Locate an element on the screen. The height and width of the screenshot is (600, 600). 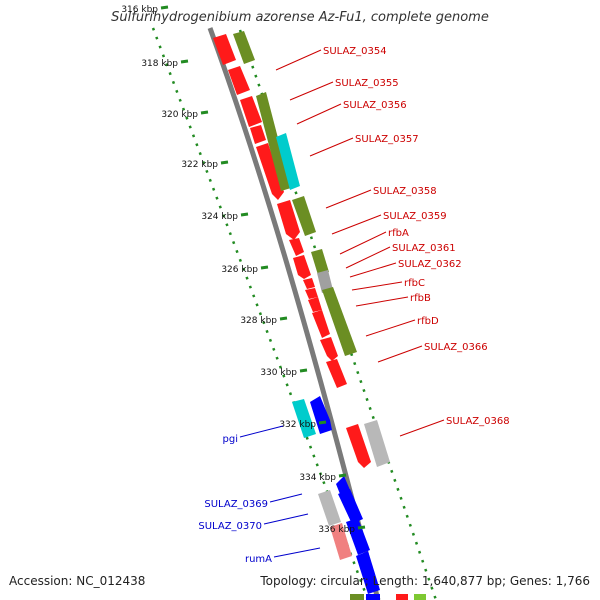
reverse-track is located at coordinates (336, 498).